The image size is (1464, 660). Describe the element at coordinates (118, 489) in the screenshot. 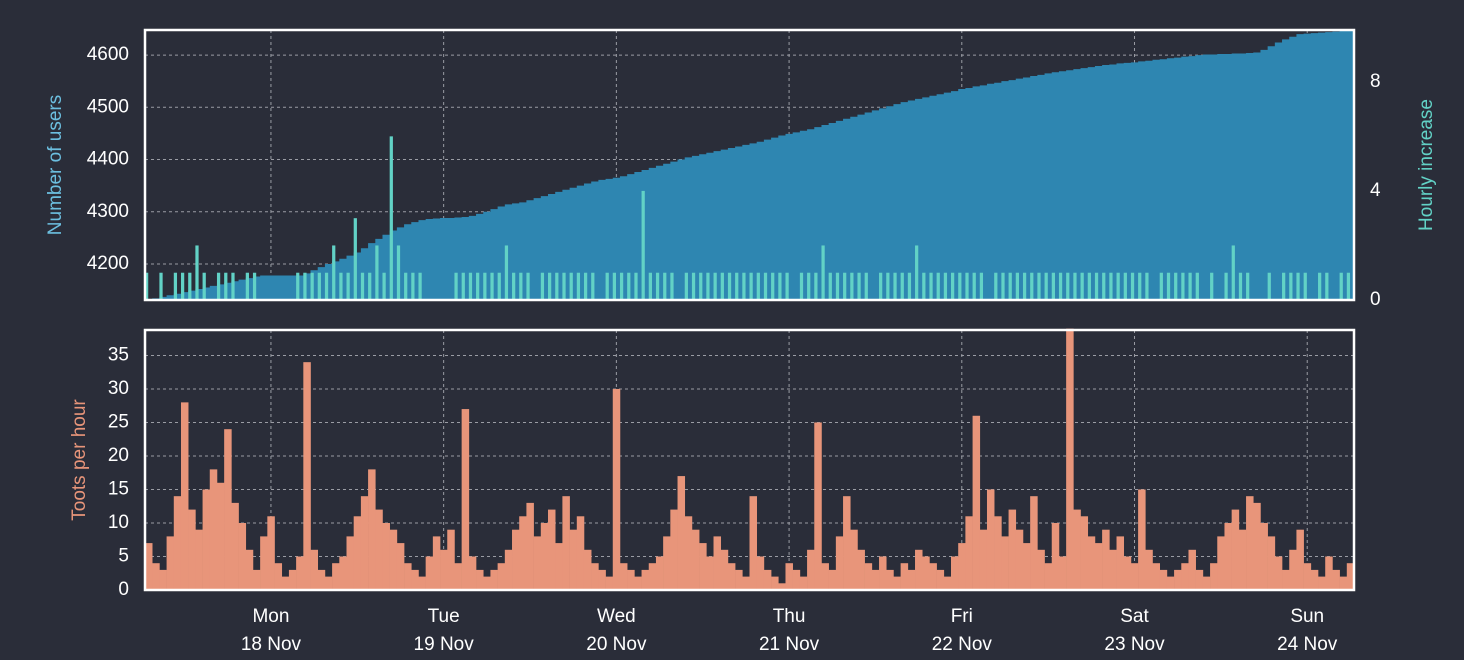

I see `y-tick-label: 15` at that location.